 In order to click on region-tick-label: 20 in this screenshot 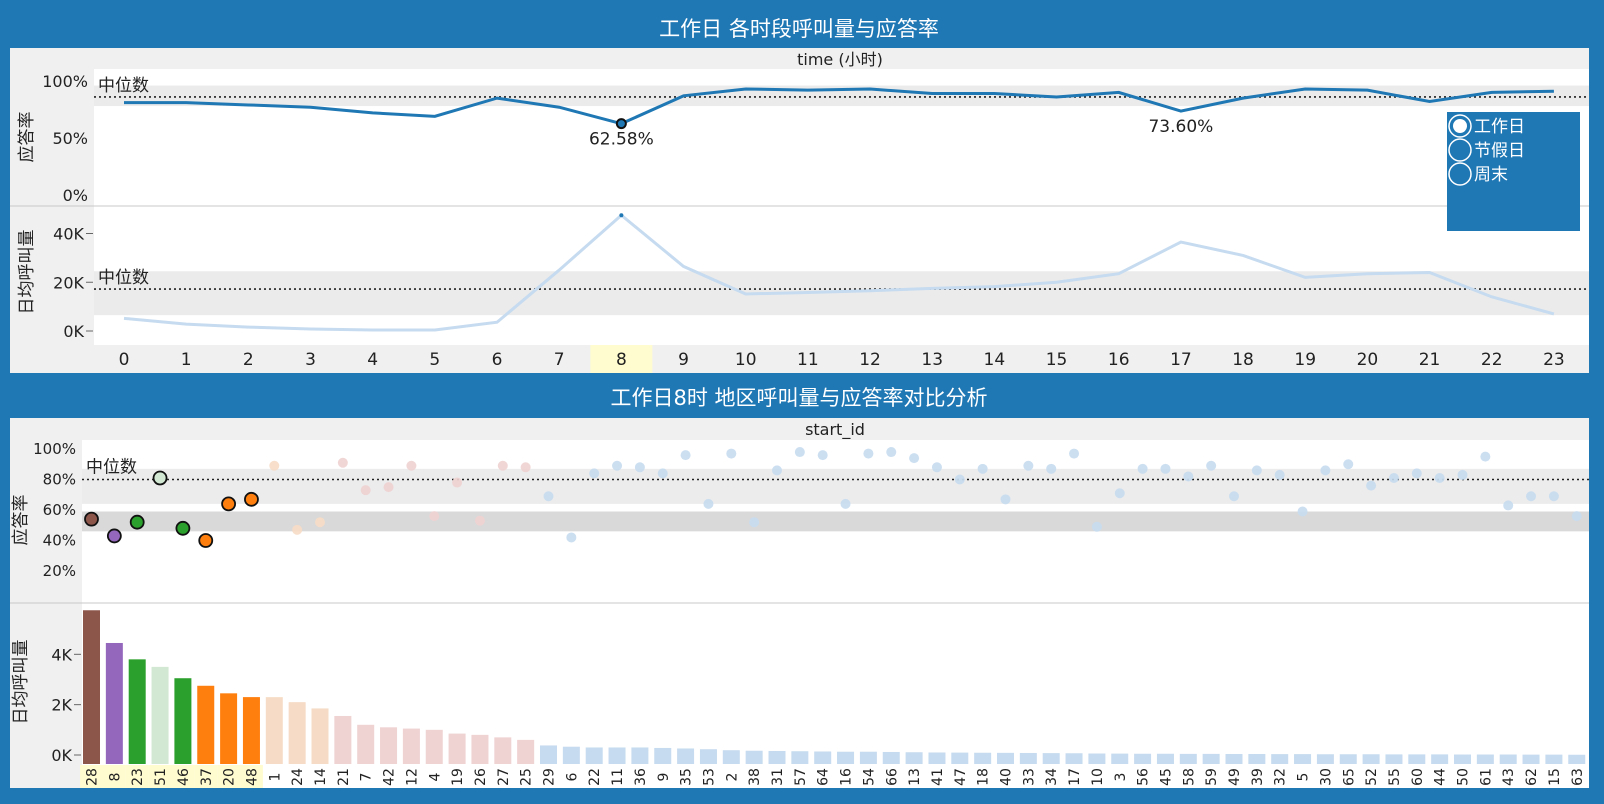, I will do `click(230, 777)`.